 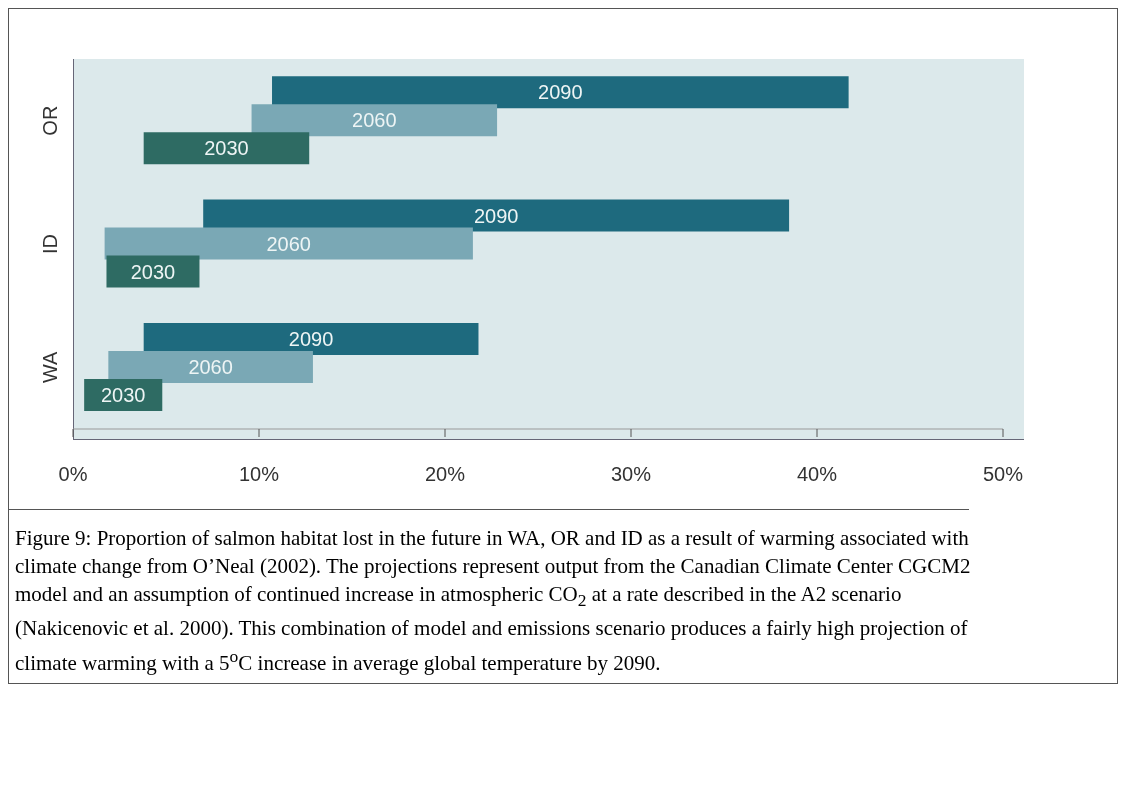 I want to click on y-tick-label: OR, so click(x=50, y=120).